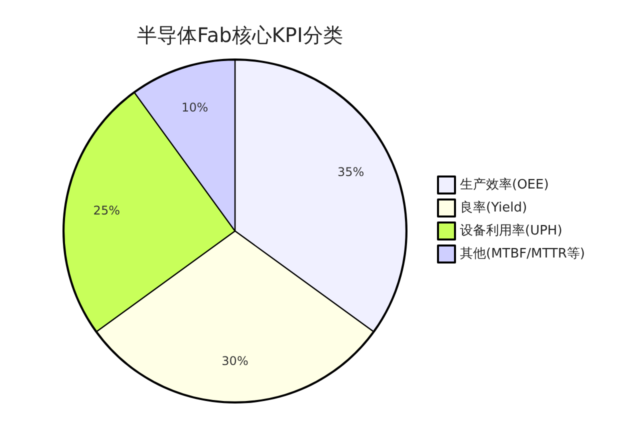 Image resolution: width=626 pixels, height=439 pixels. I want to click on legend-label: 设备利用率(UPH), so click(511, 230).